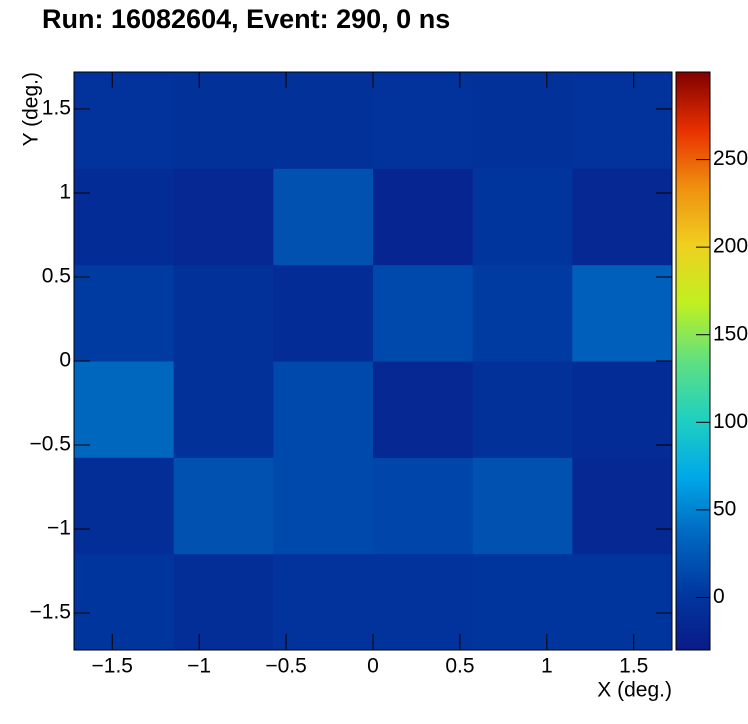 The image size is (748, 724). What do you see at coordinates (285, 666) in the screenshot?
I see `x-tick-label: −0.5` at bounding box center [285, 666].